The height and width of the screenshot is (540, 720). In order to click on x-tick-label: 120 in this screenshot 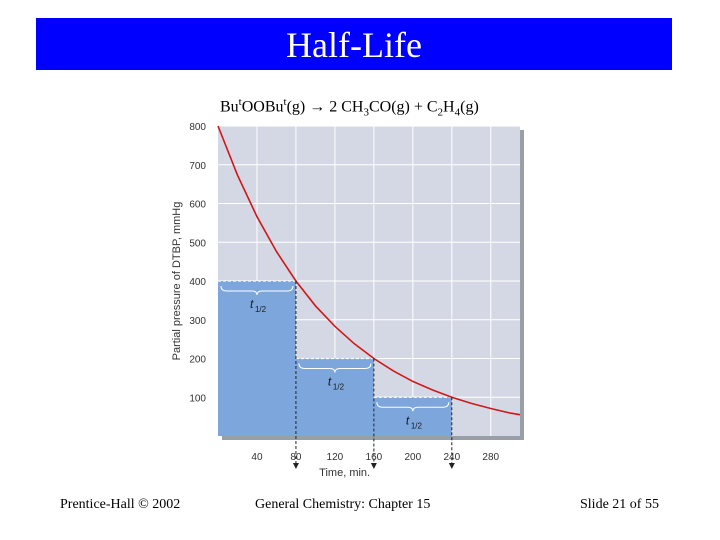, I will do `click(335, 457)`.